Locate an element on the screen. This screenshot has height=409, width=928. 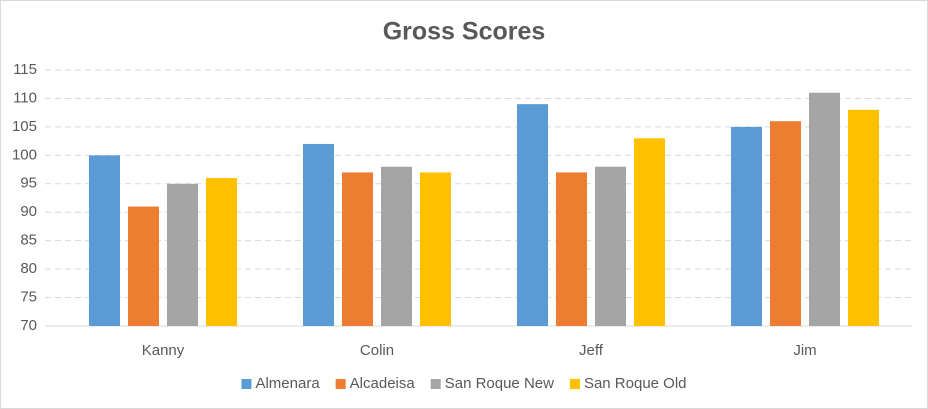
y-tick-label: 75 is located at coordinates (28, 297).